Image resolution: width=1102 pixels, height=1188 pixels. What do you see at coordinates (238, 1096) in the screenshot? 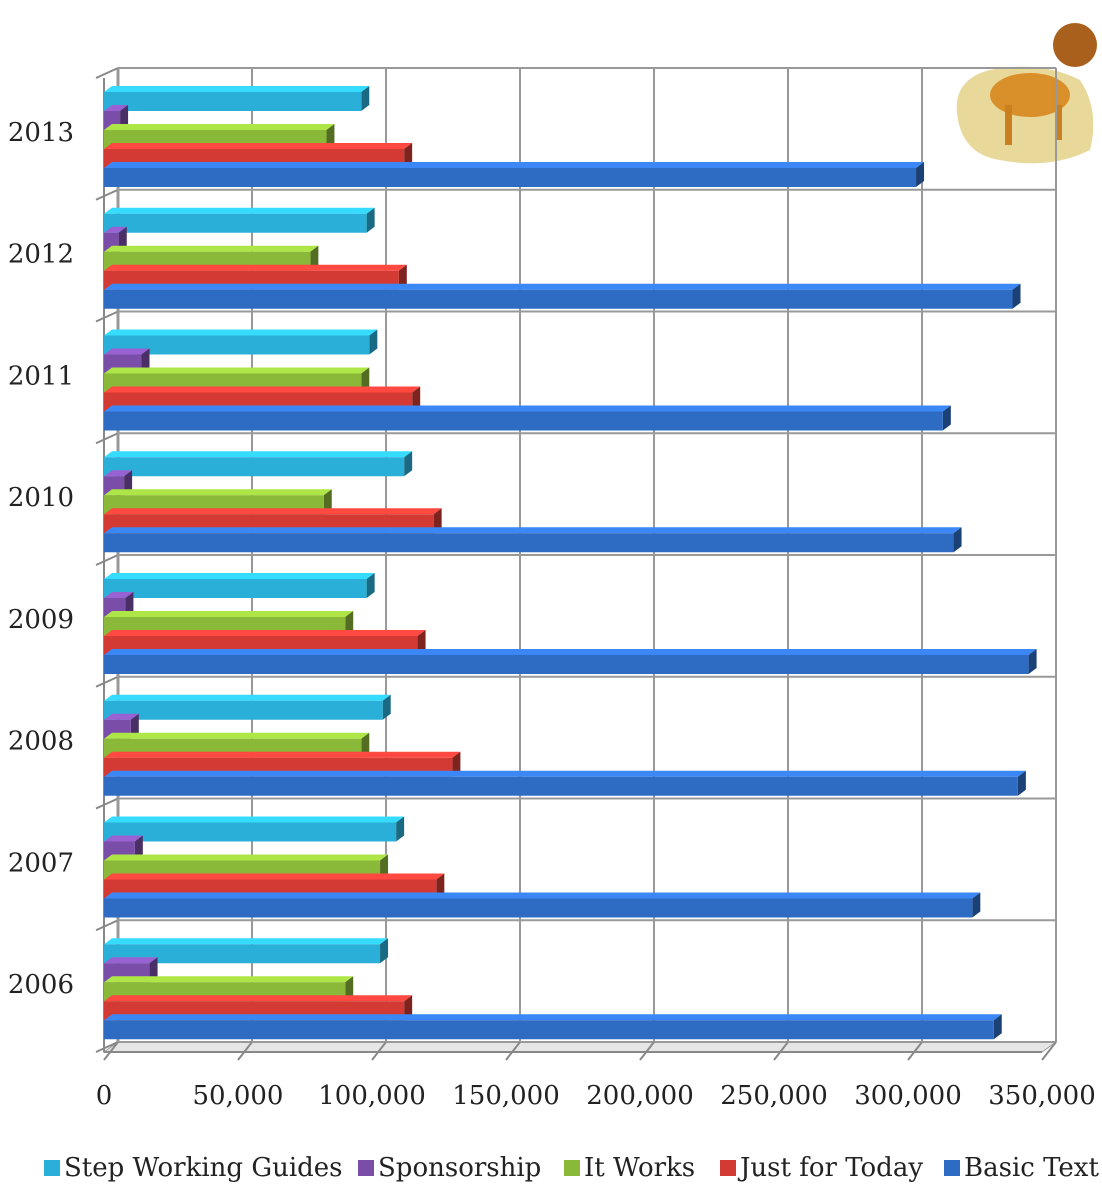
I see `x-tick-label: 50,000` at bounding box center [238, 1096].